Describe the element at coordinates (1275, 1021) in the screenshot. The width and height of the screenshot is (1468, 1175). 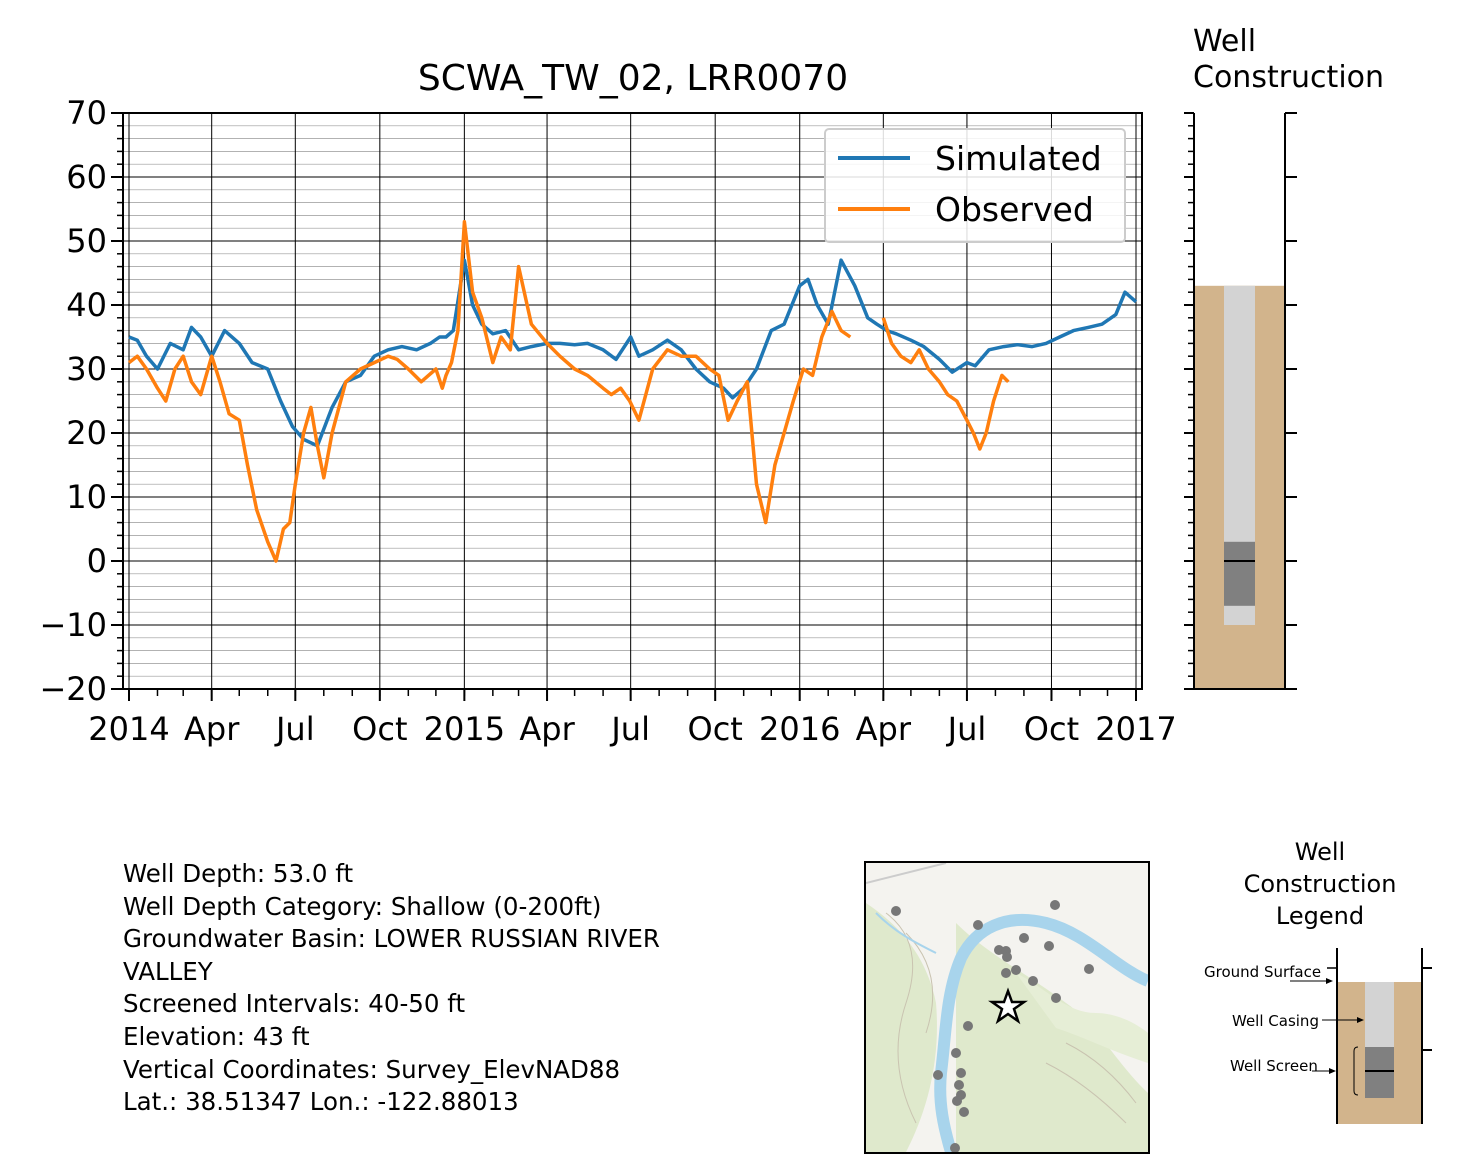
I see `legend-well-casing-label: Well Casing` at that location.